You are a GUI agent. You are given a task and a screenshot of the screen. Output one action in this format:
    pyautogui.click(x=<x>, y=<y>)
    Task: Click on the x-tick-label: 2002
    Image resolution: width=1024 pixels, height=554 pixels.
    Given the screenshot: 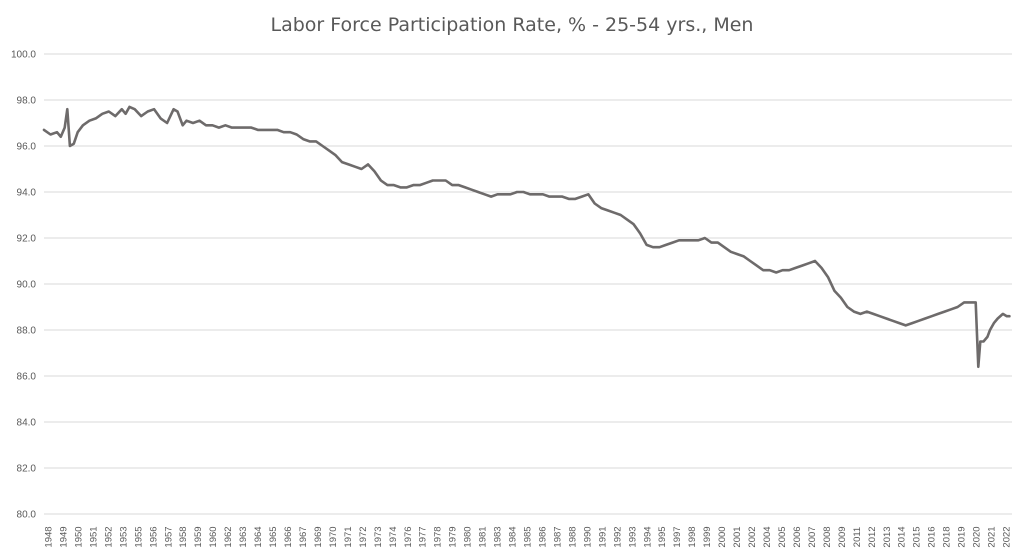 What is the action you would take?
    pyautogui.click(x=752, y=536)
    